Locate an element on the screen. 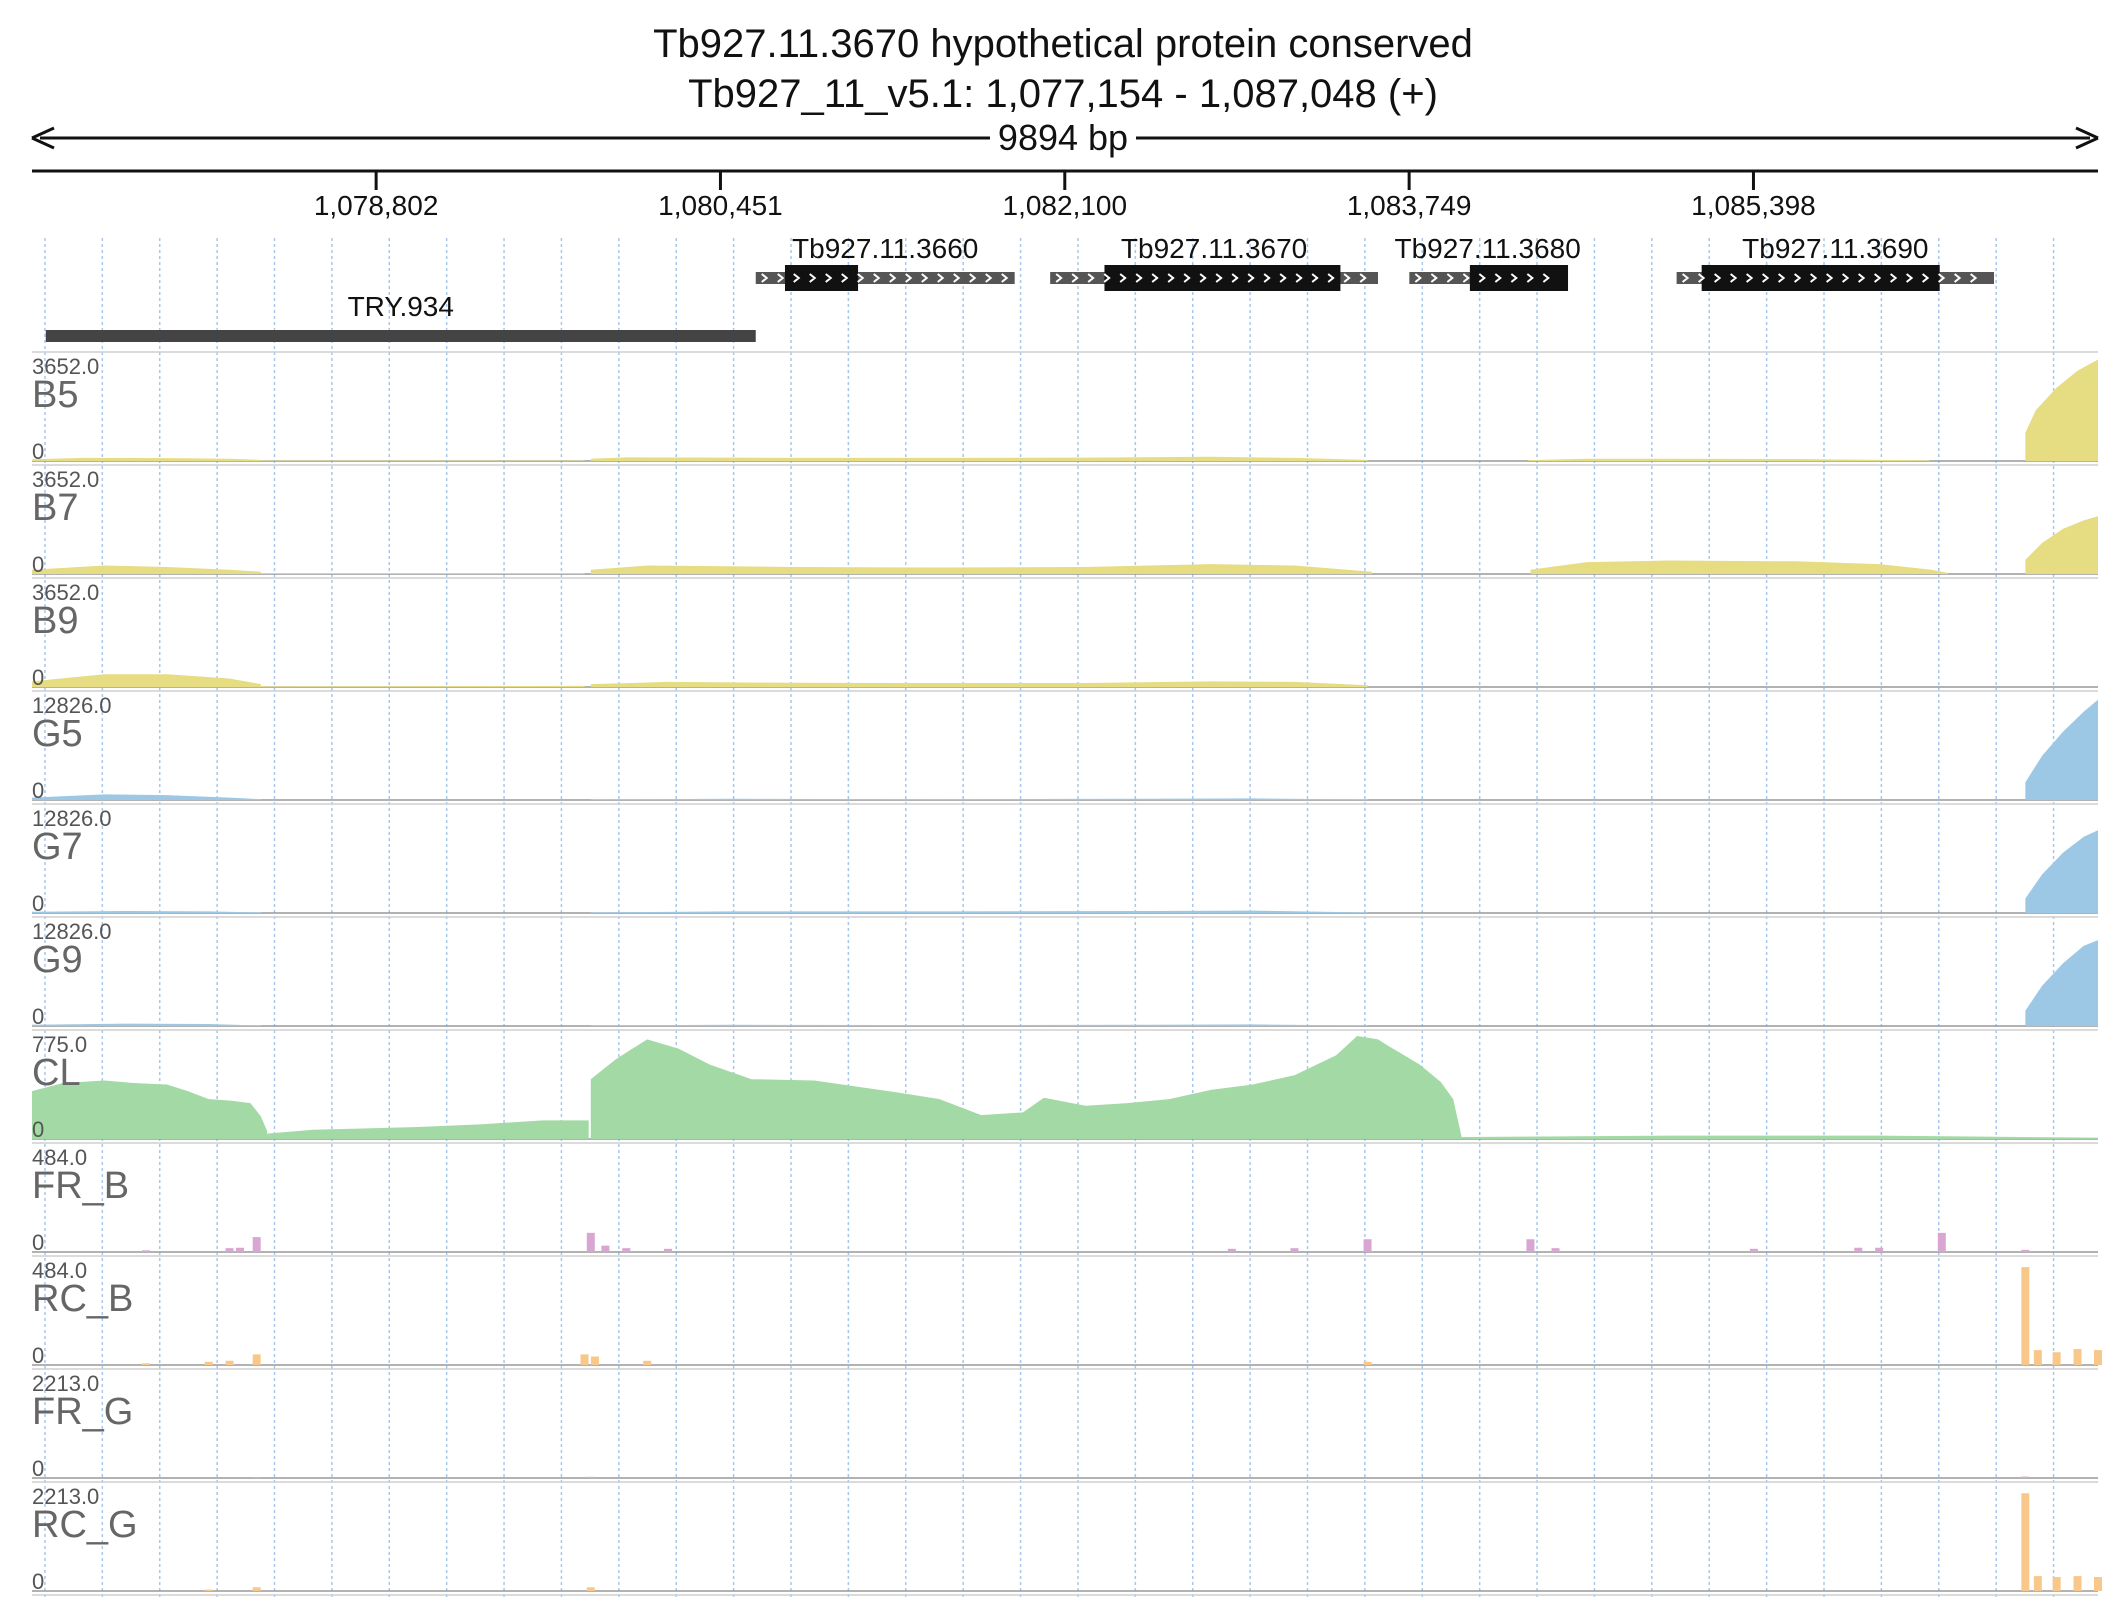 This screenshot has width=2126, height=1619. gene-label: Tb927.11.3670 is located at coordinates (1214, 248).